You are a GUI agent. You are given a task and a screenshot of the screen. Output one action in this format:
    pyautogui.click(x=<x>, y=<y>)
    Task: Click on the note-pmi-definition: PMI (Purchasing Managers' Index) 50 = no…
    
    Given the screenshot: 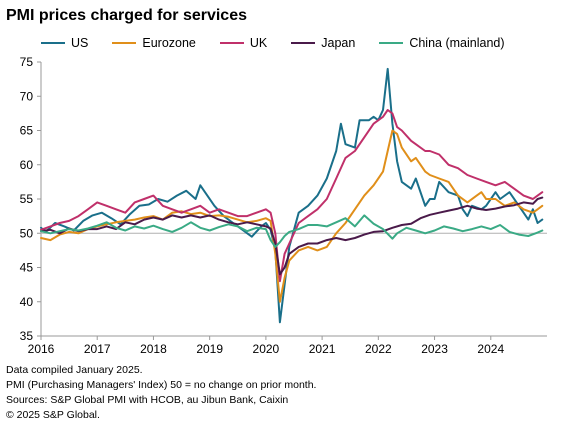 What is the action you would take?
    pyautogui.click(x=161, y=385)
    